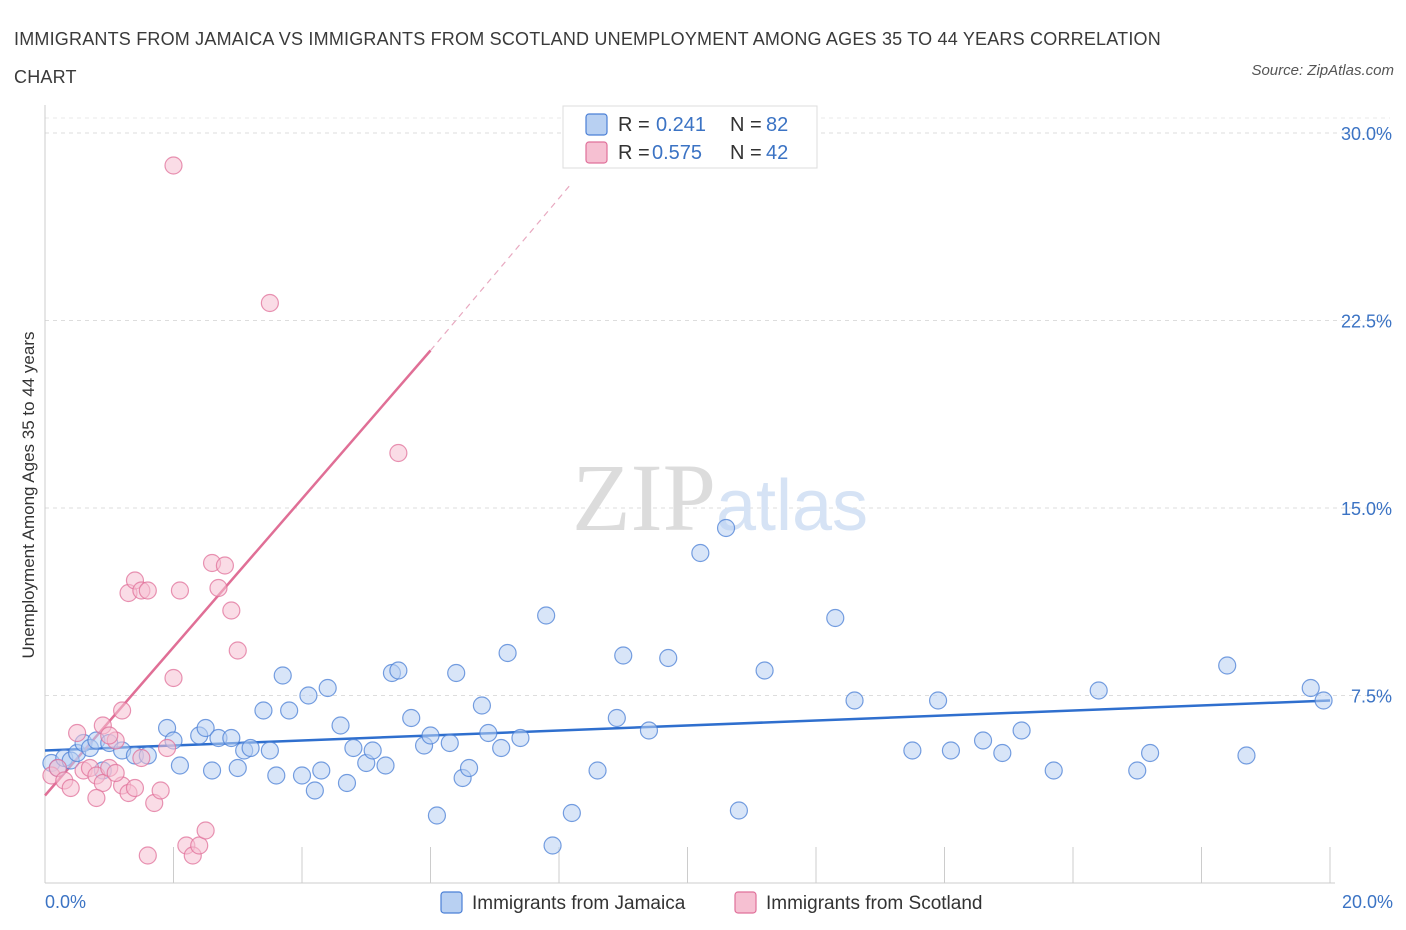 The width and height of the screenshot is (1406, 930). I want to click on legend-n-value-2: 42, so click(777, 153).